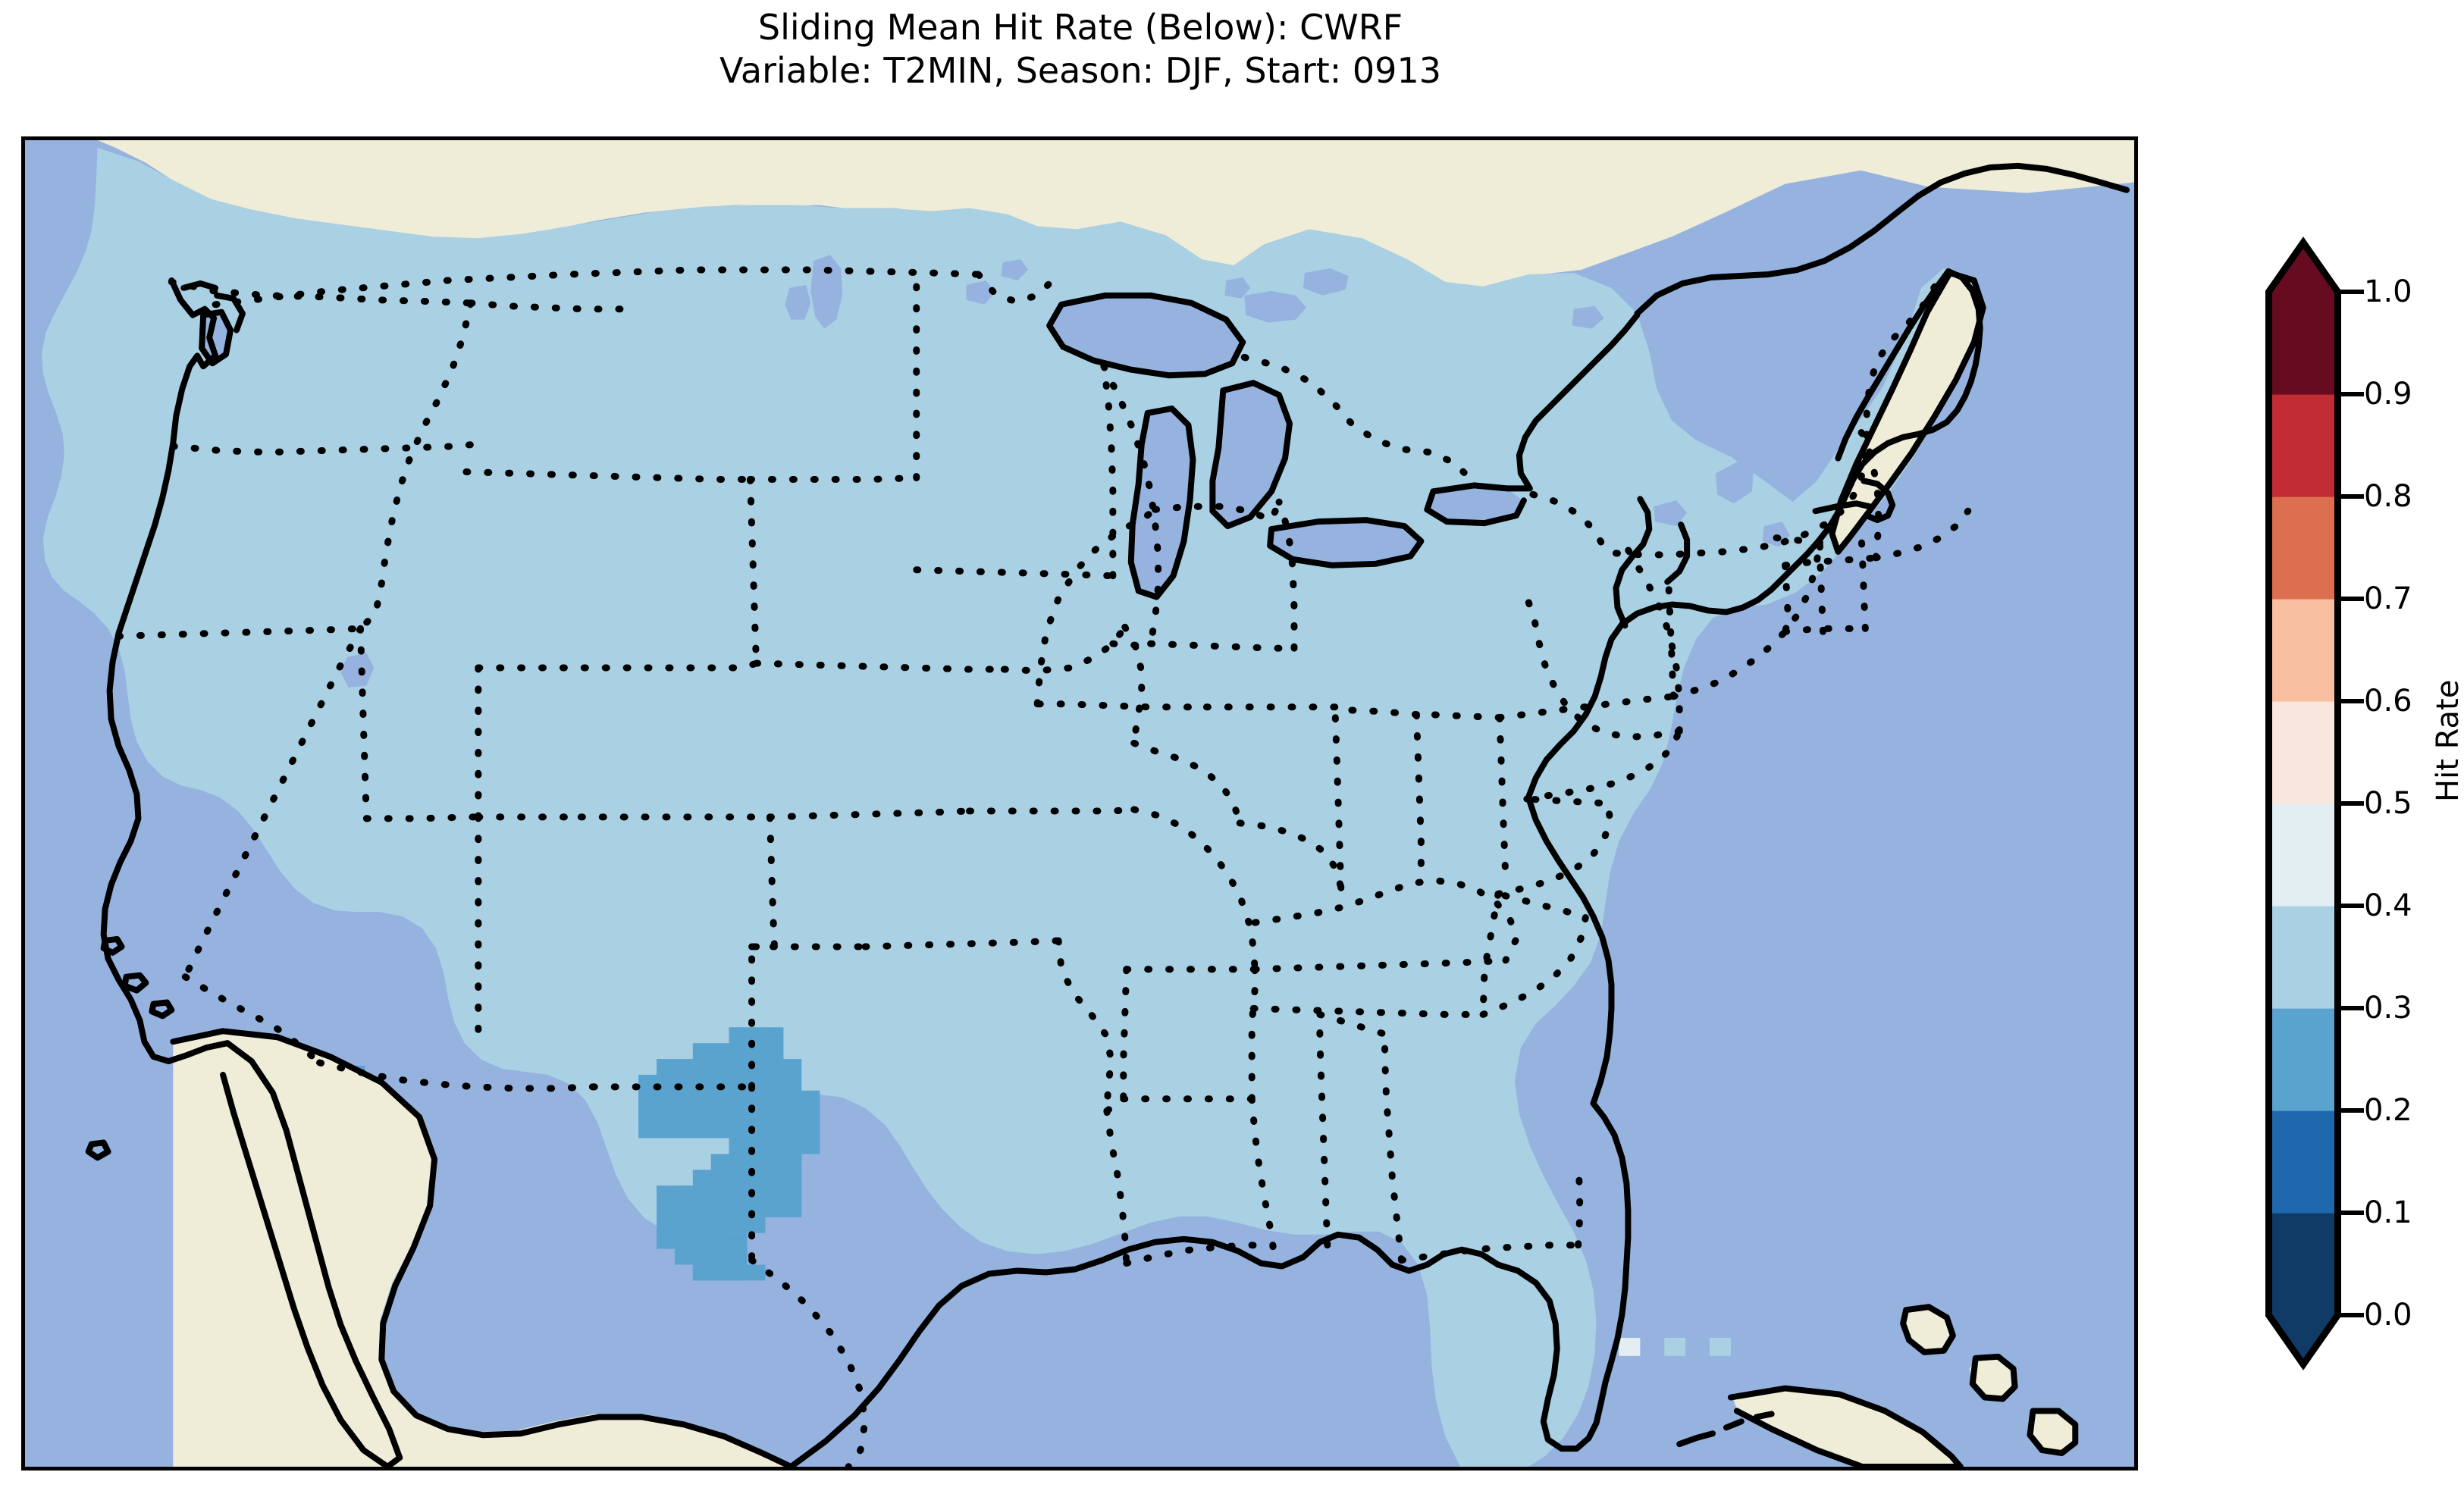 The image size is (2464, 1494). I want to click on hit-rate-cell-keys-c, so click(1721, 1346).